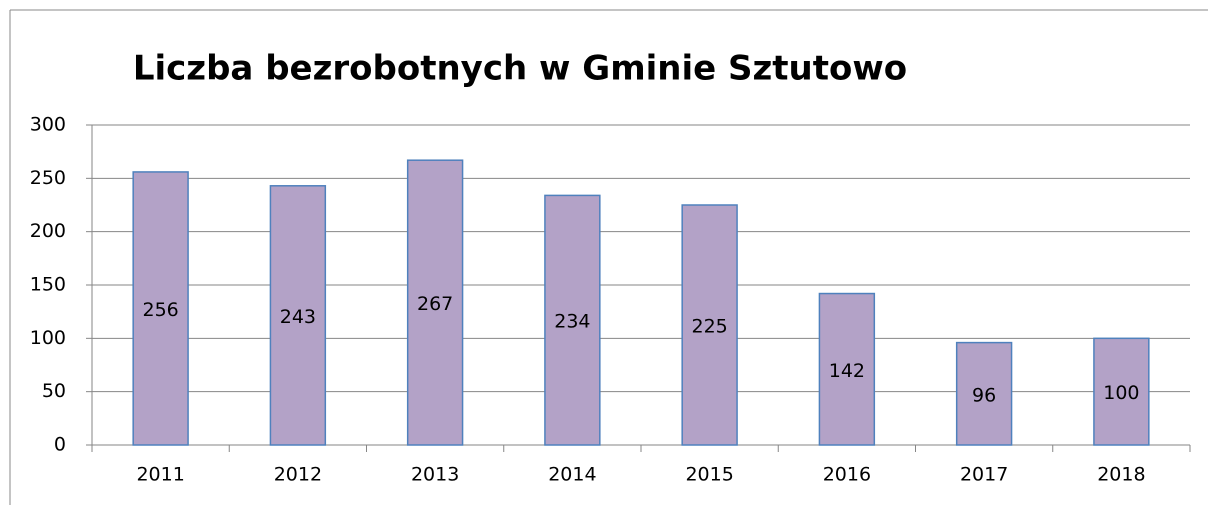  Describe the element at coordinates (1121, 475) in the screenshot. I see `x-tick-label: 2018` at that location.